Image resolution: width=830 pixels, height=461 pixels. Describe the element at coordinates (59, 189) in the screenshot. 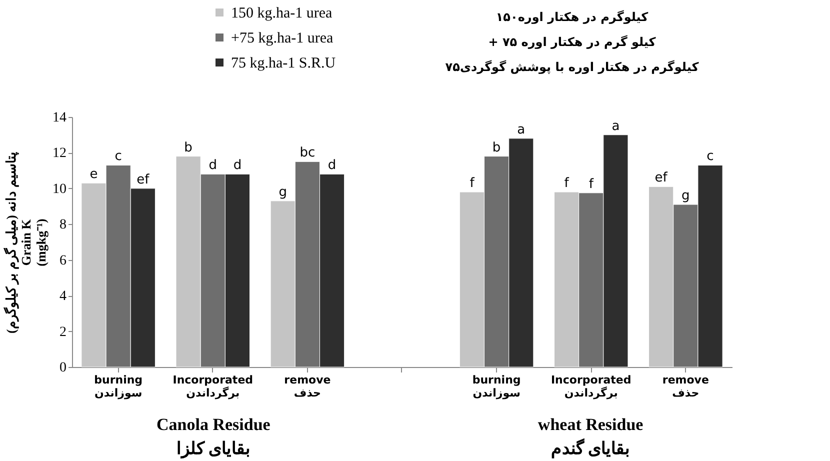

I see `y-tick-label: 10` at that location.